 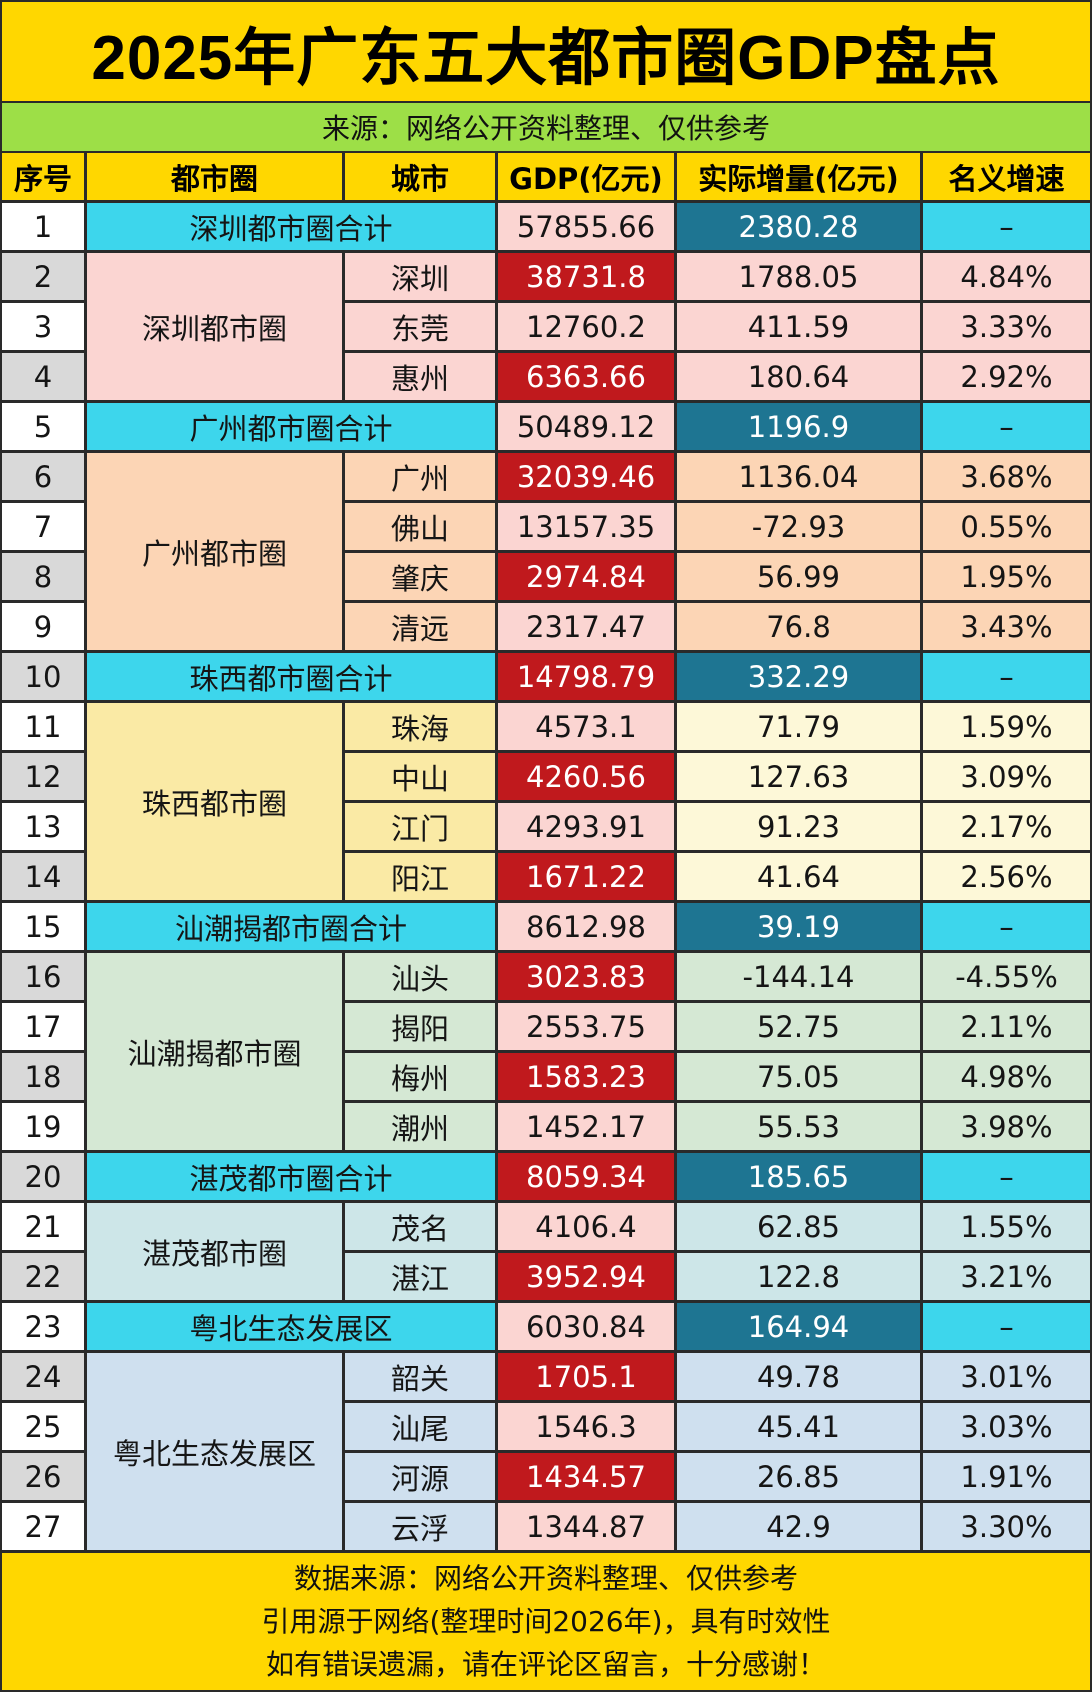 What do you see at coordinates (800, 1128) in the screenshot?
I see `city-increment: 55.53` at bounding box center [800, 1128].